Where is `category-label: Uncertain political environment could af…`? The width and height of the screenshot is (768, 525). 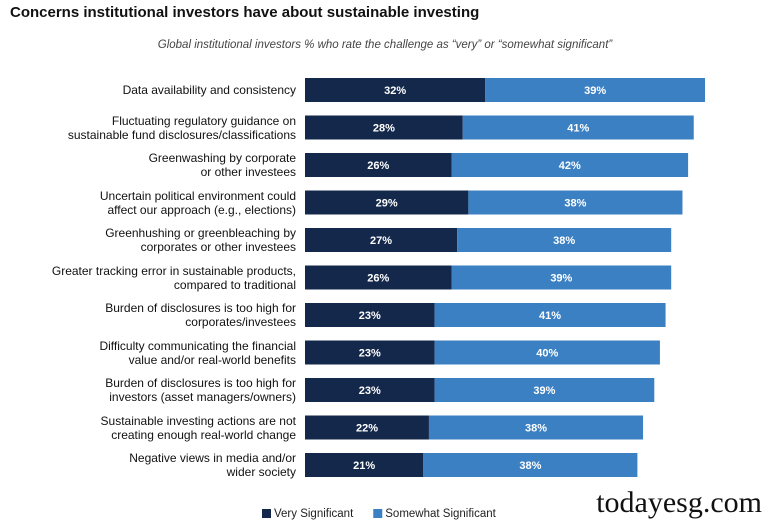
category-label: Uncertain political environment could af… is located at coordinates (197, 202).